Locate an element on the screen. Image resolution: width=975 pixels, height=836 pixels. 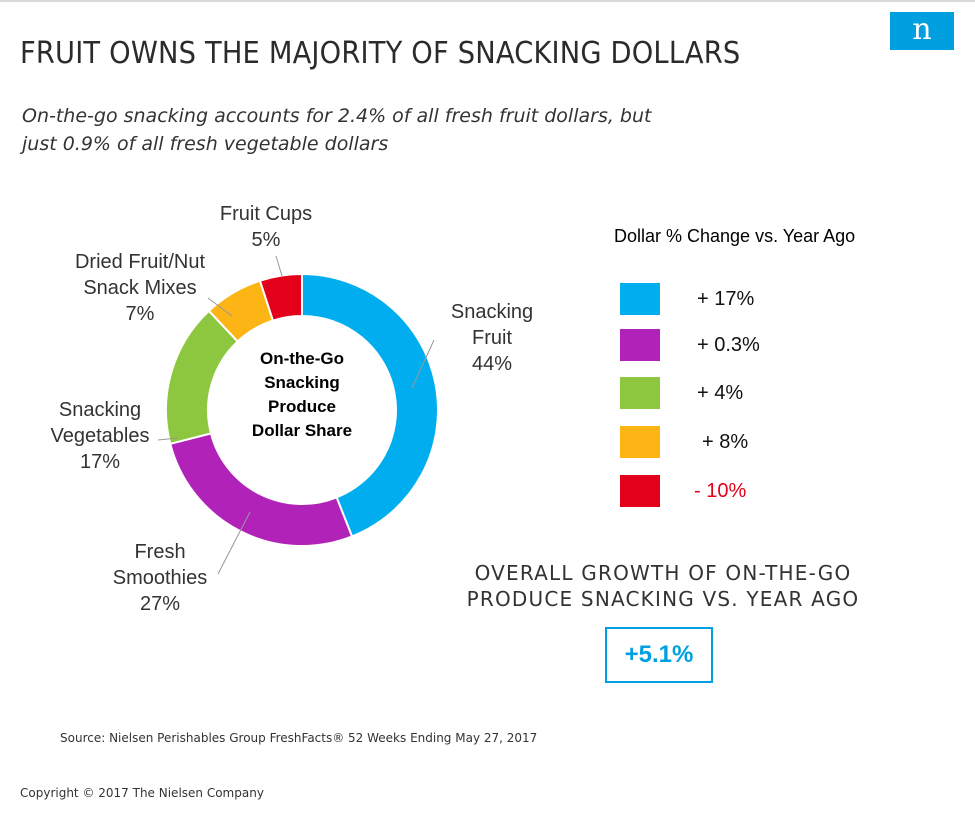
subtitle-line: just 0.9% of all fresh vegetable dollars is located at coordinates (205, 144).